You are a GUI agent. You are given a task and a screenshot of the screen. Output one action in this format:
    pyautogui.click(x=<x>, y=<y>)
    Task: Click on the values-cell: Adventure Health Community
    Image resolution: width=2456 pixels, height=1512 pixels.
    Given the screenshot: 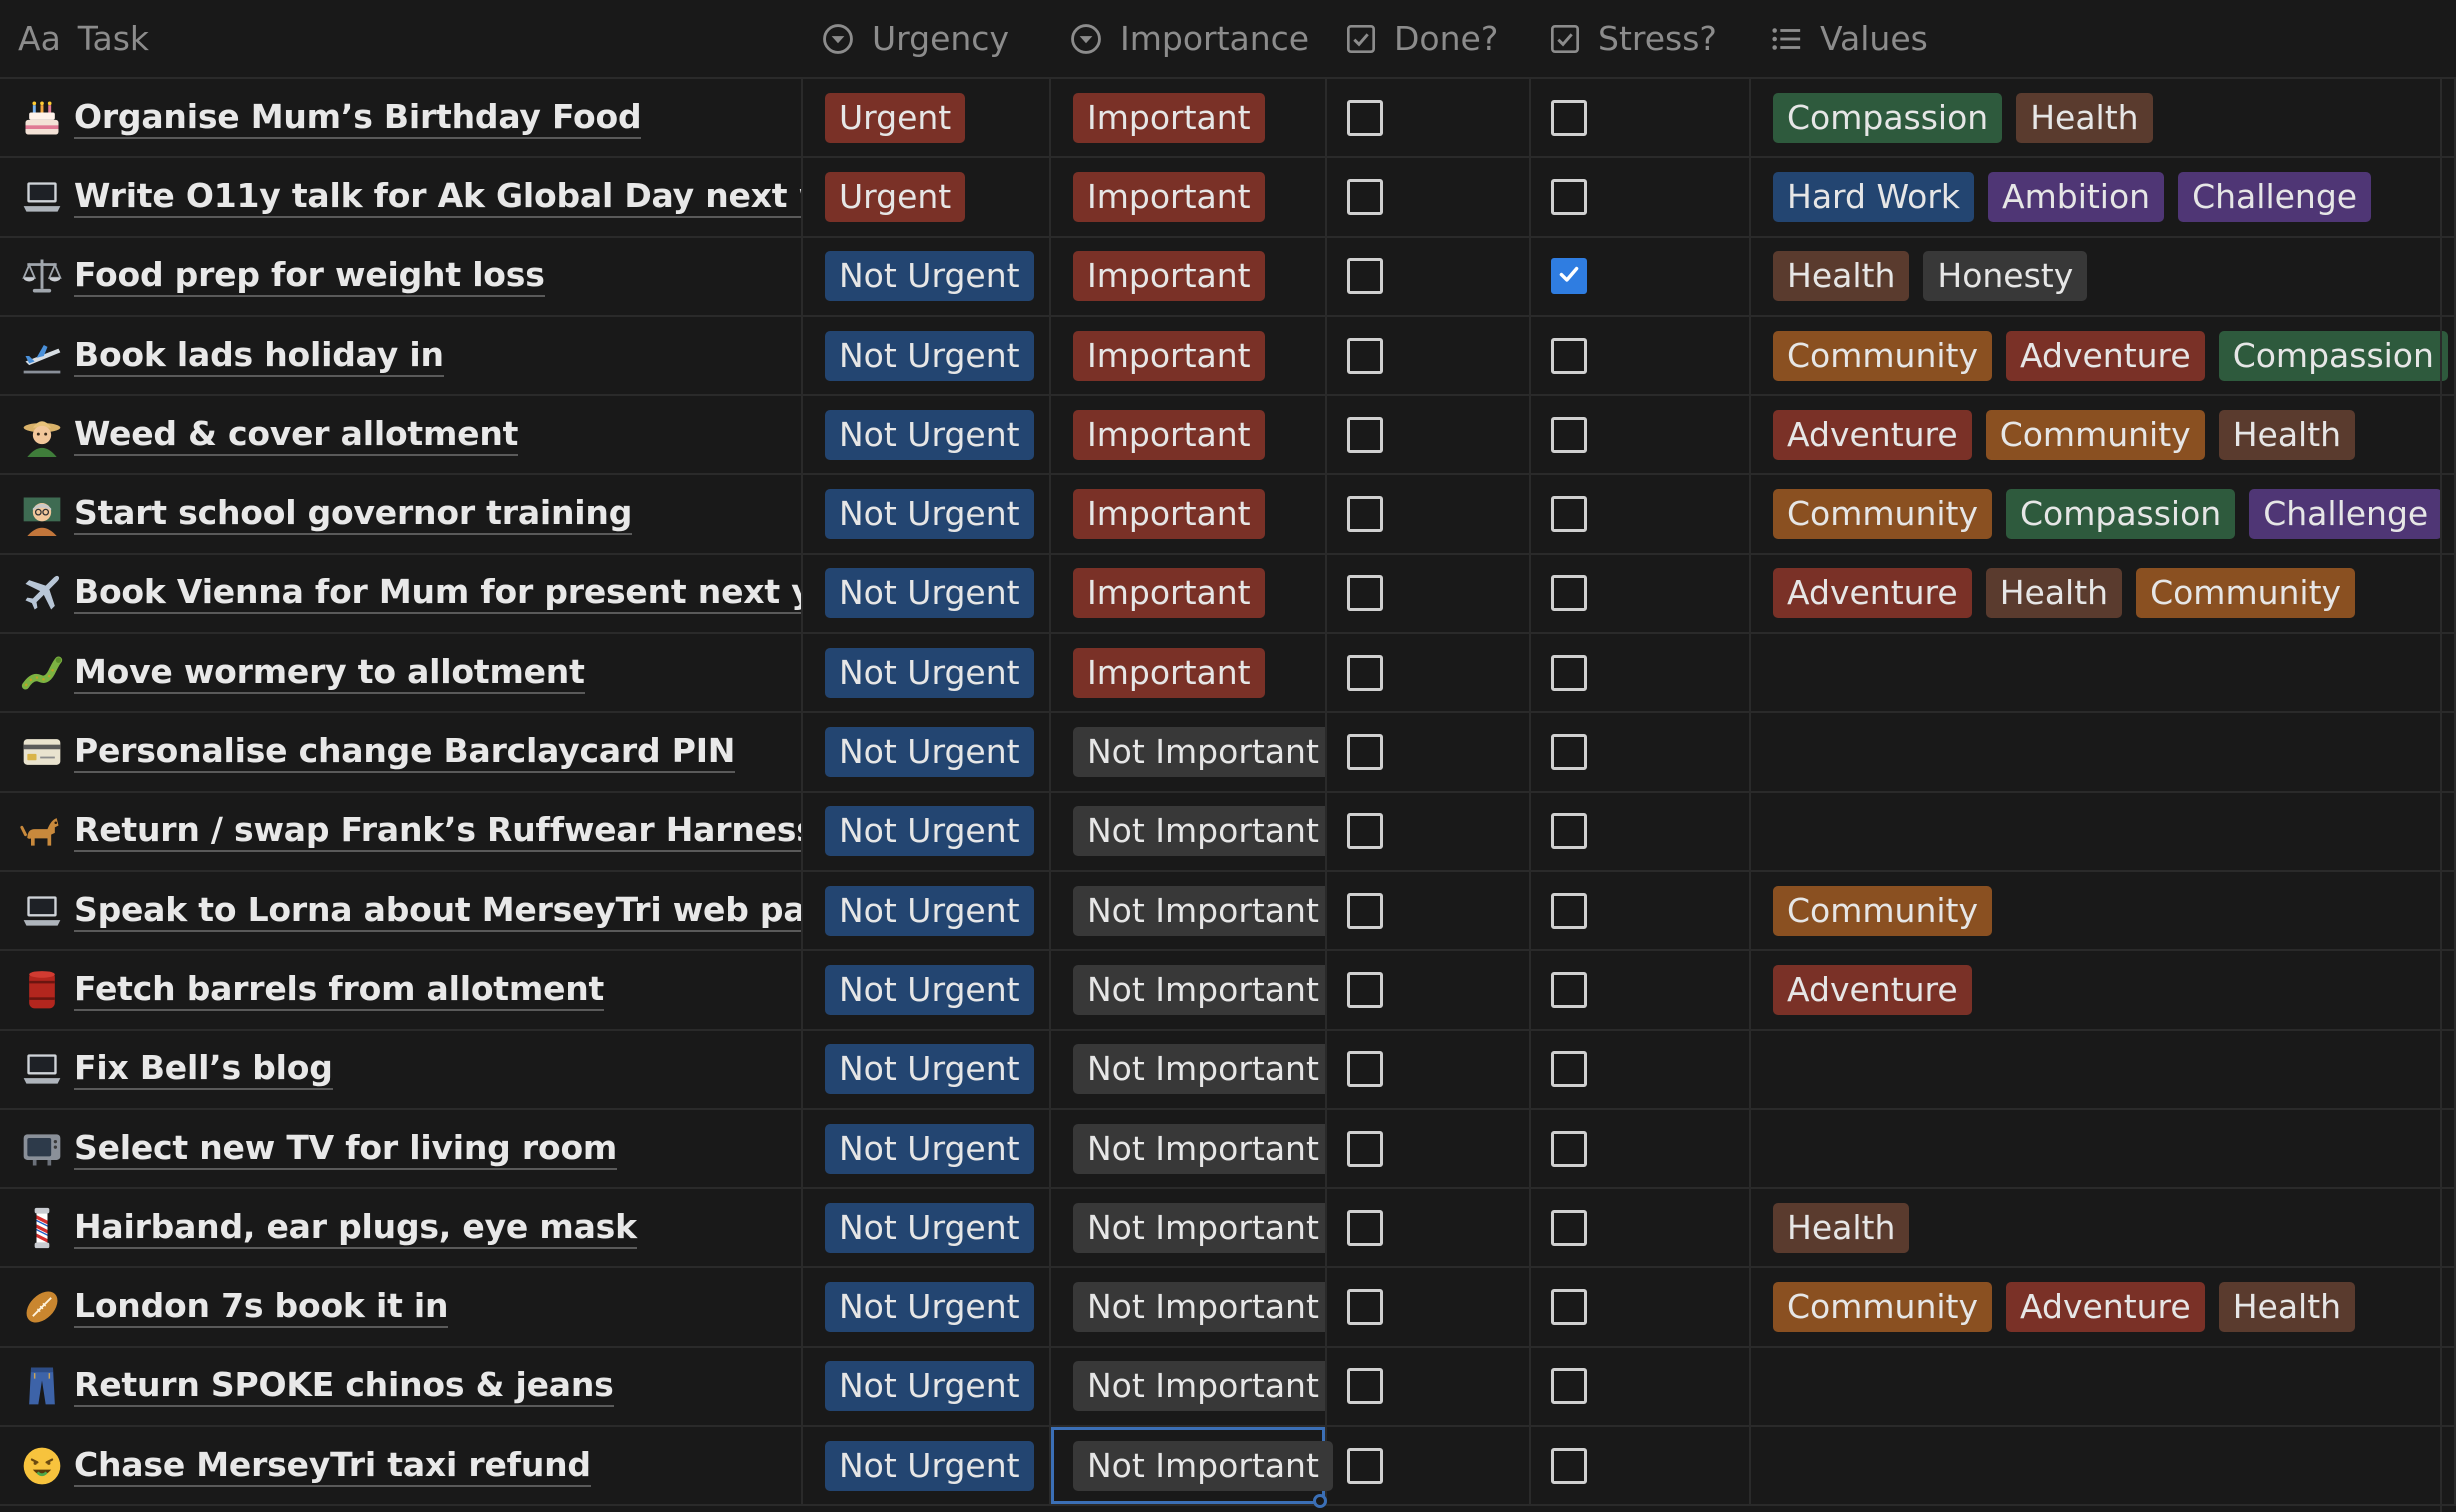 What is the action you would take?
    pyautogui.click(x=2103, y=594)
    